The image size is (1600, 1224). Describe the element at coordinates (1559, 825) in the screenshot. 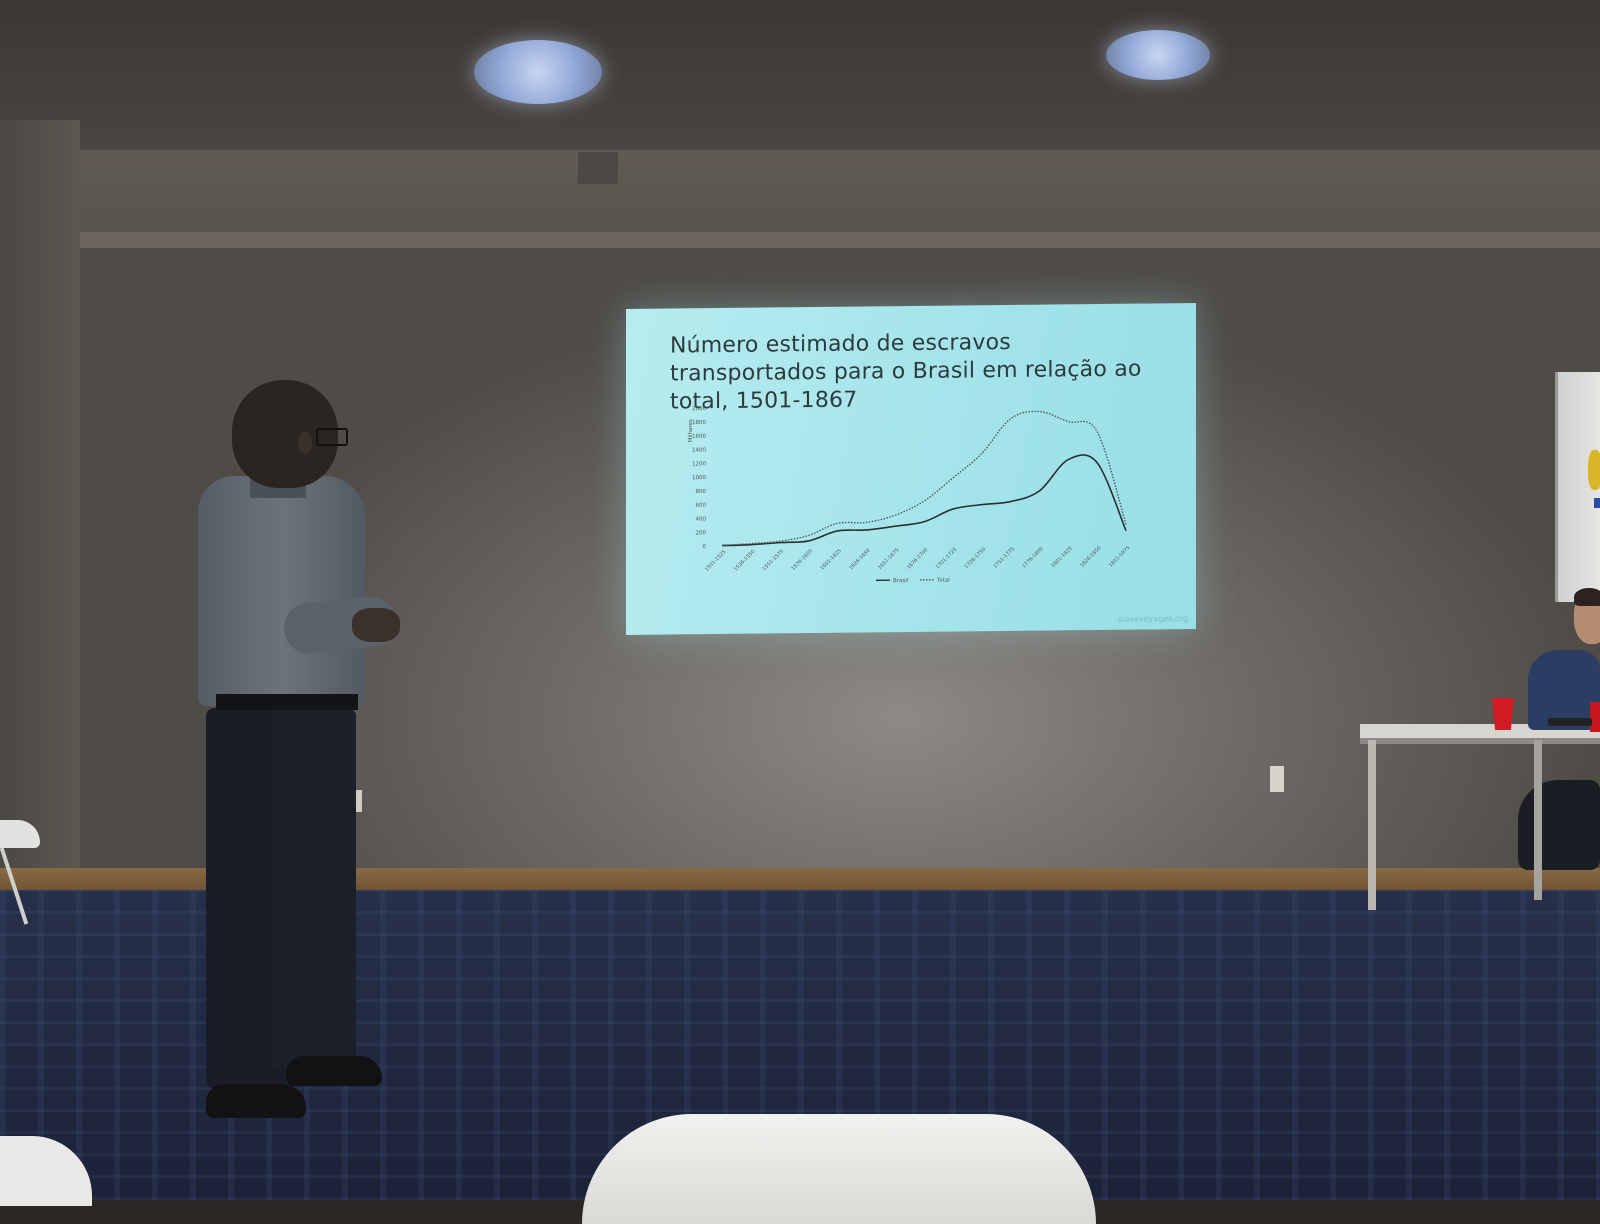

I see `seated-person-legs` at that location.